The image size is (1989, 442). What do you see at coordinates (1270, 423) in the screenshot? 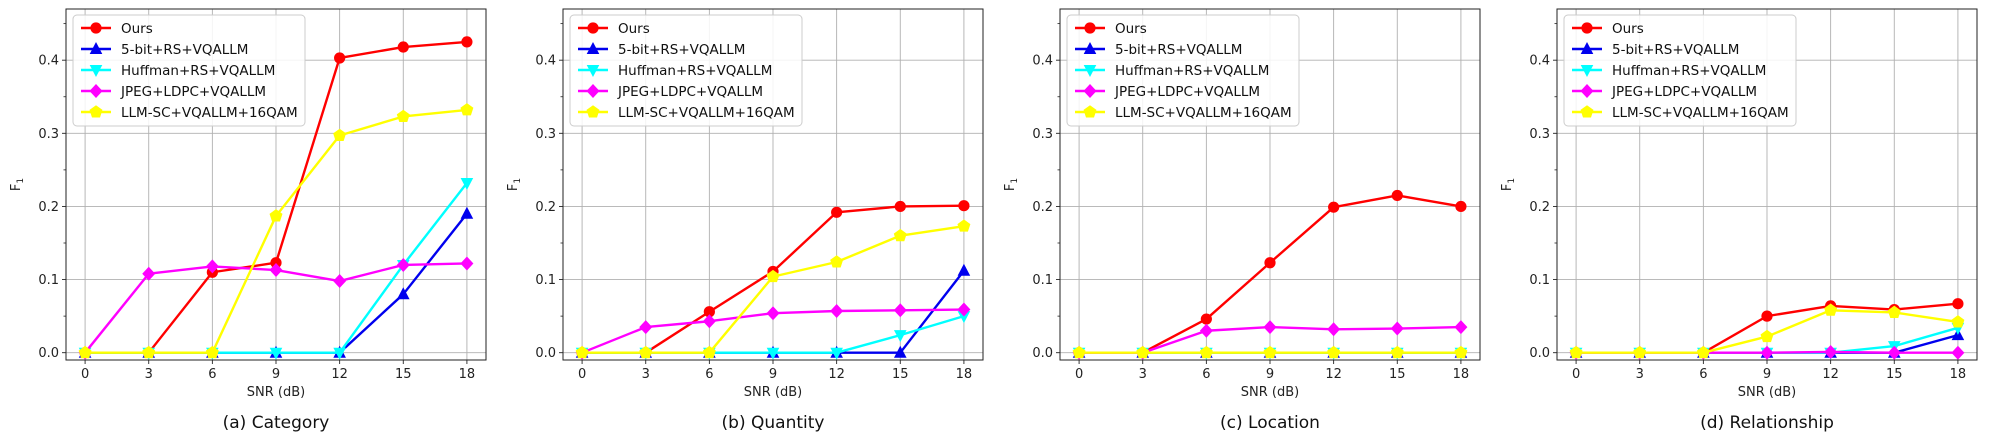
I see `panel-caption: (c) Location` at bounding box center [1270, 423].